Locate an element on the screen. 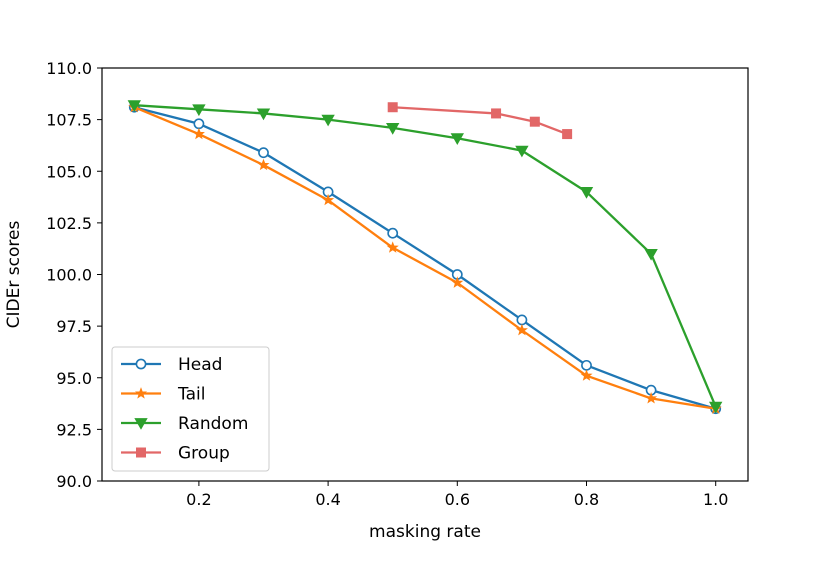  legend-entry-group is located at coordinates (141, 452).